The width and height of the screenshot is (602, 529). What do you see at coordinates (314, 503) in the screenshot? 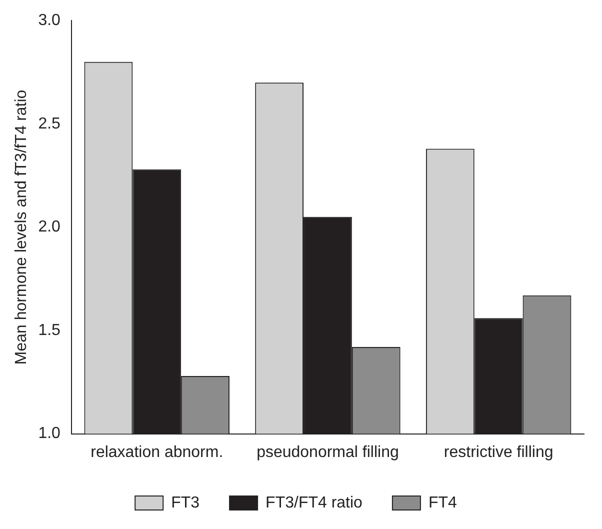
I see `legend-label: FT3/FT4 ratio` at bounding box center [314, 503].